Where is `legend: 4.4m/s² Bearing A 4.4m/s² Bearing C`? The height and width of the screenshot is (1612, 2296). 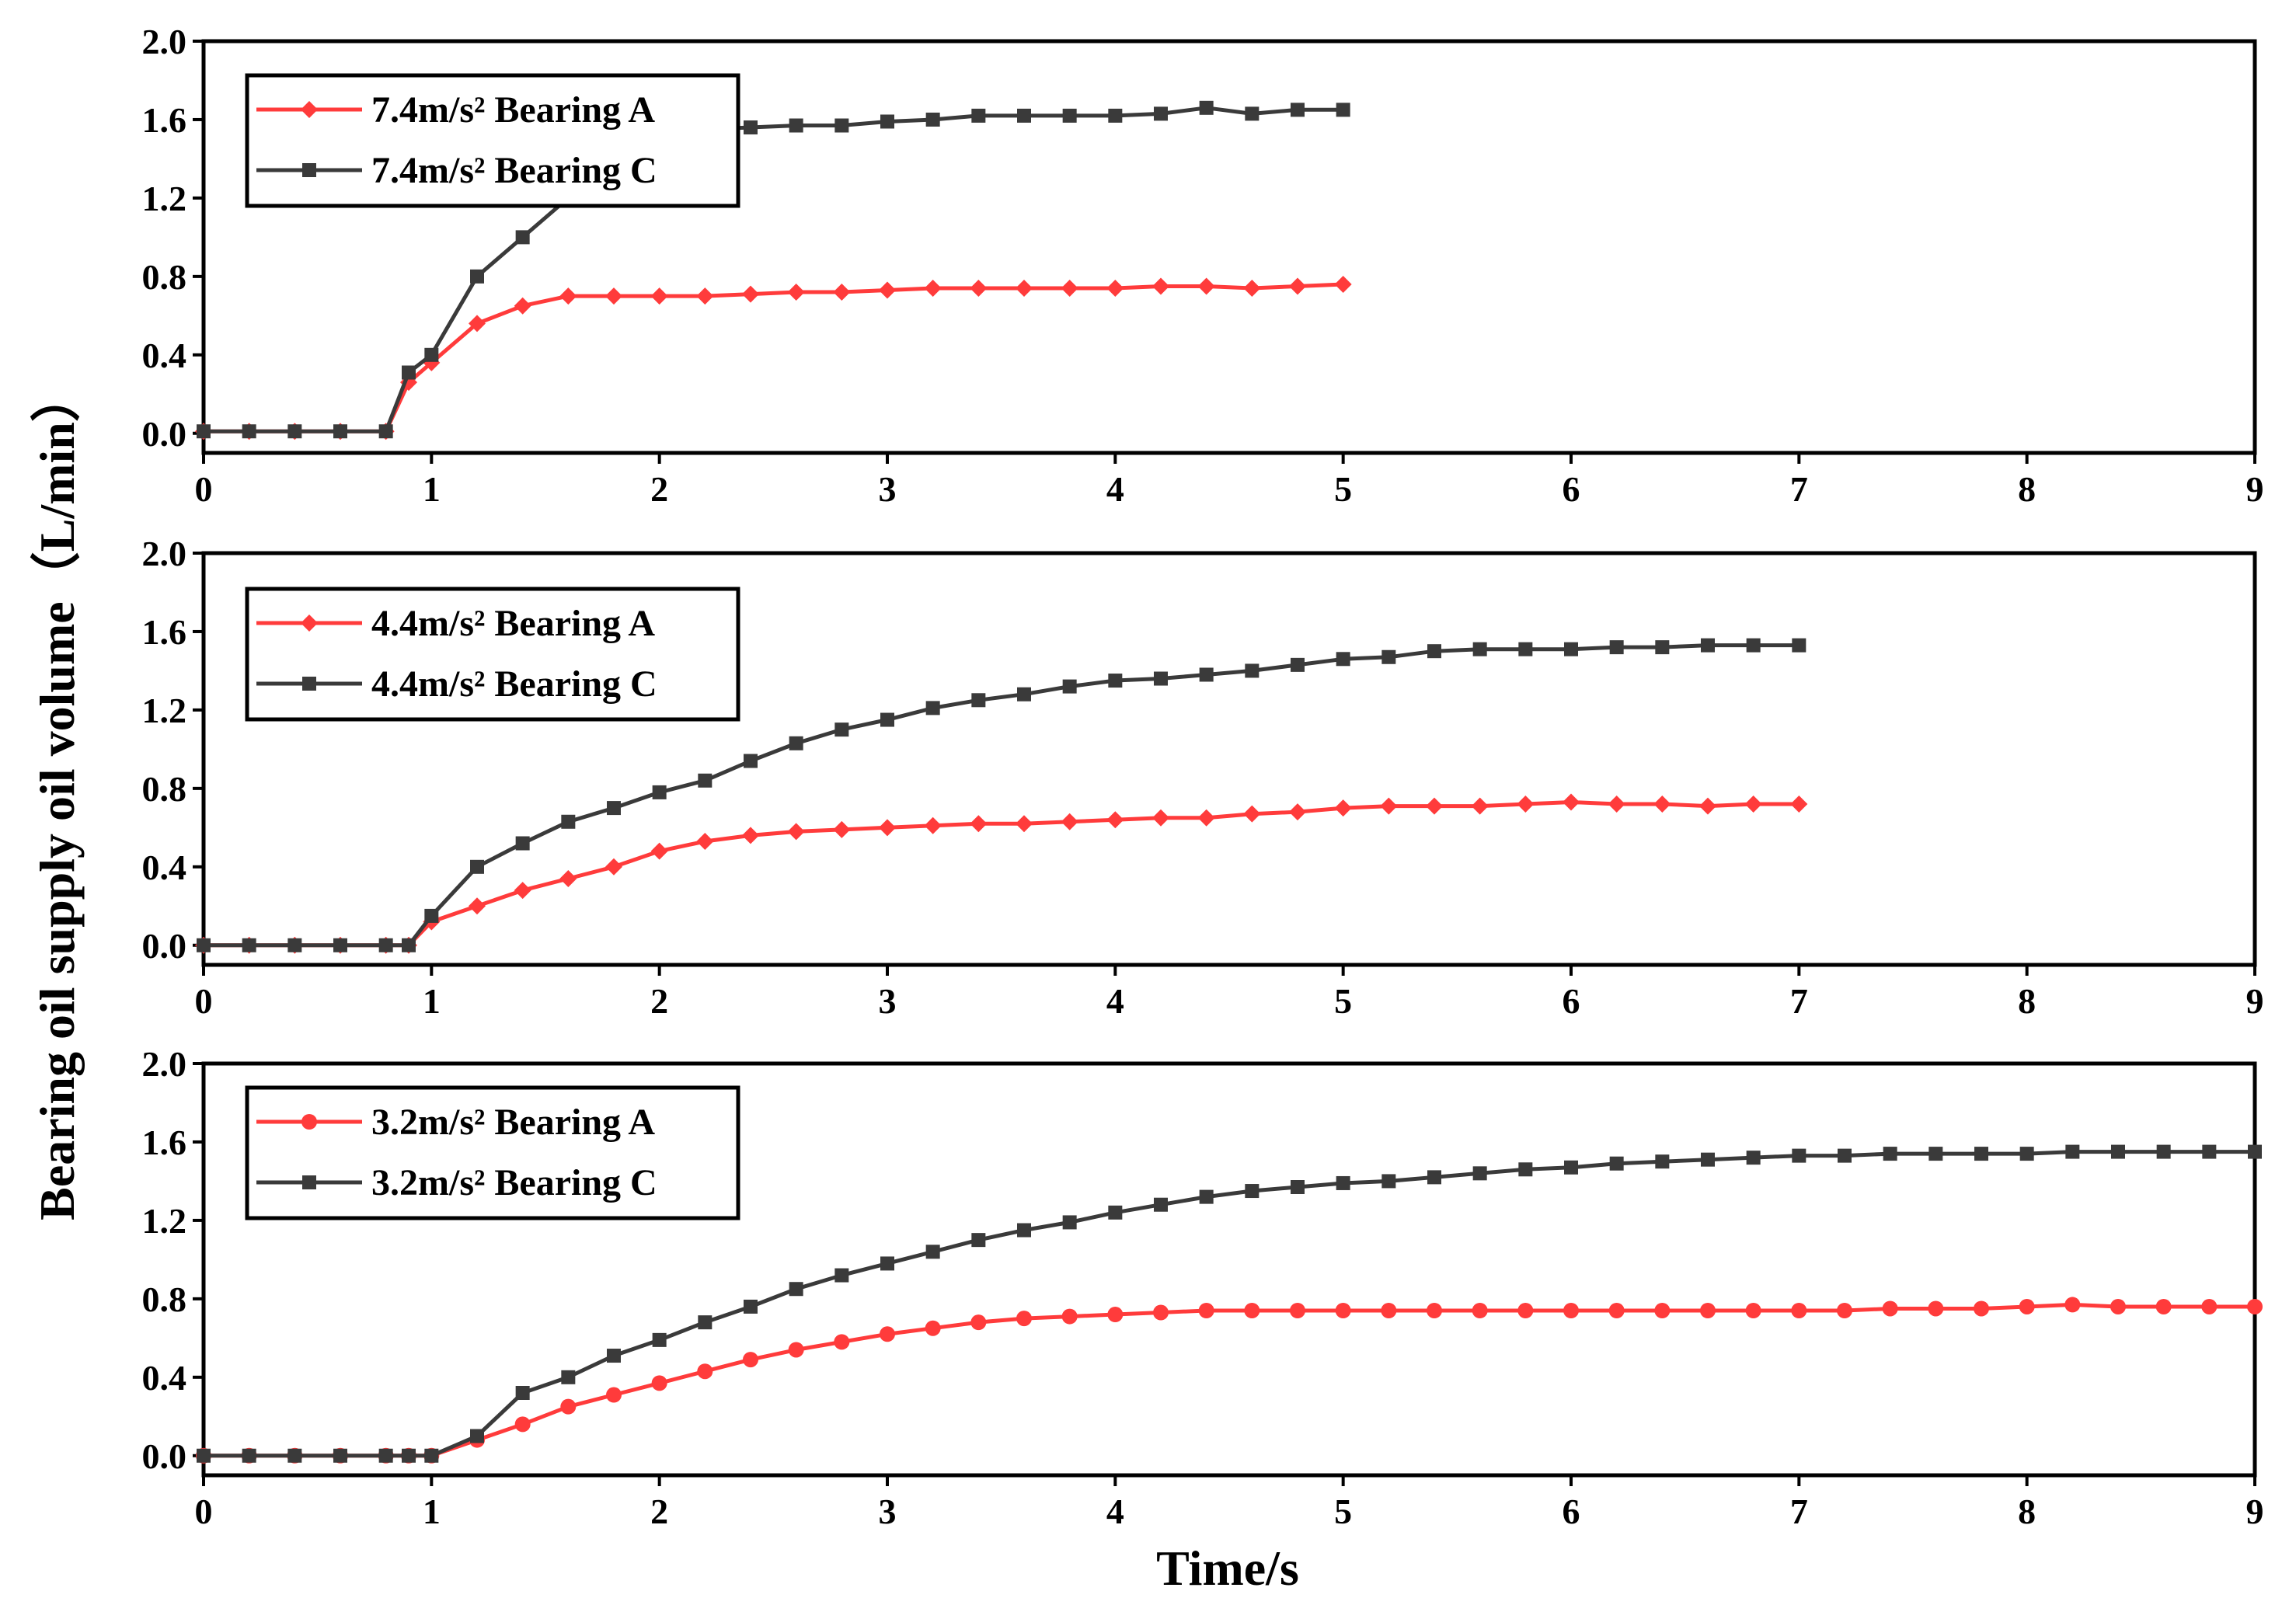
legend: 4.4m/s² Bearing A 4.4m/s² Bearing C is located at coordinates (492, 654).